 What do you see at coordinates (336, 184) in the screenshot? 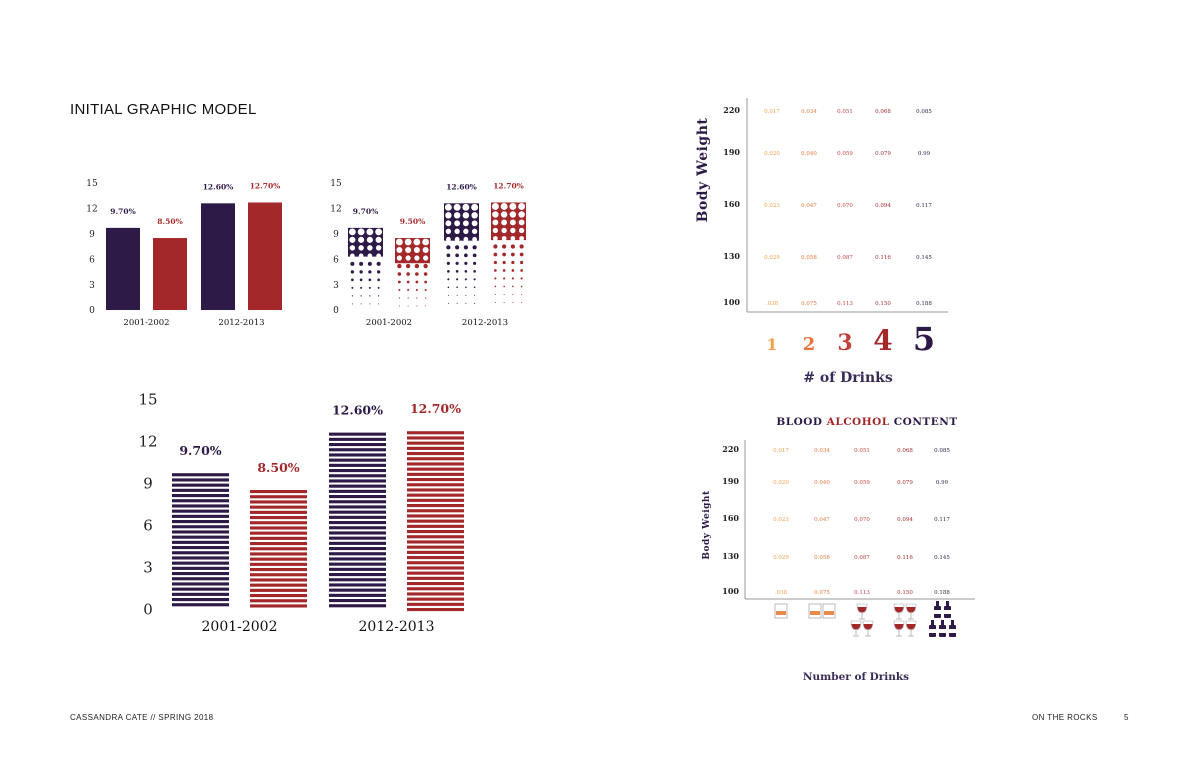
I see `y-tick-label: 15` at bounding box center [336, 184].